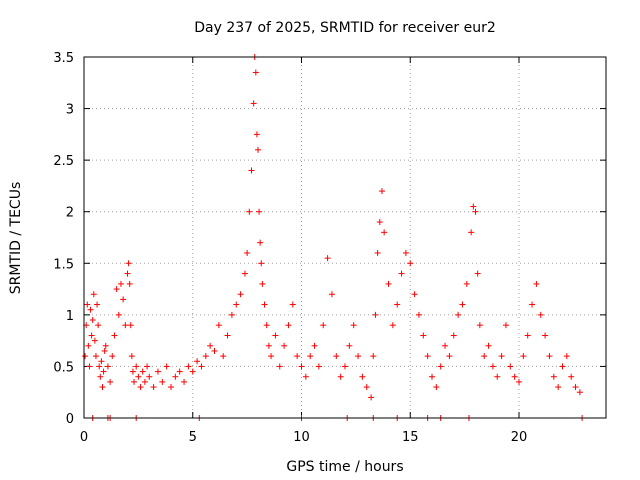 This screenshot has width=640, height=480. Describe the element at coordinates (70, 419) in the screenshot. I see `y-tick-label: 0` at that location.